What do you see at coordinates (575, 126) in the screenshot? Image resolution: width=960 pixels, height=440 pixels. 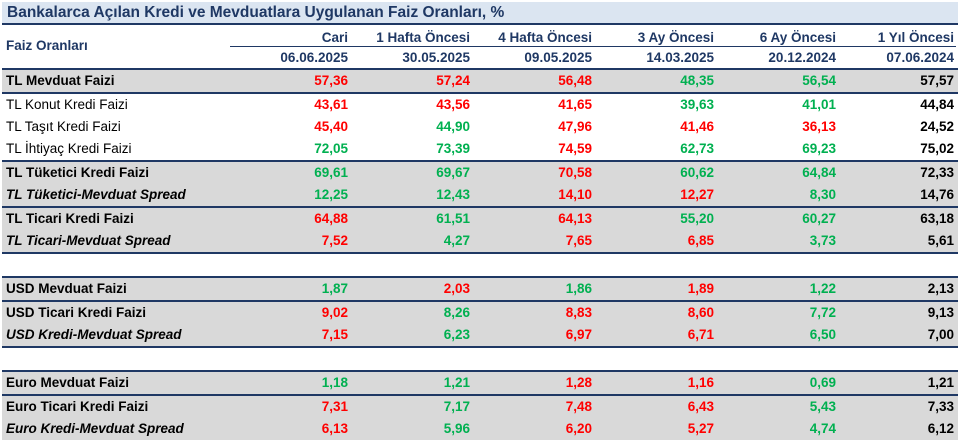 I see `rate-cell-4-hafta-oncesi: 47,96` at bounding box center [575, 126].